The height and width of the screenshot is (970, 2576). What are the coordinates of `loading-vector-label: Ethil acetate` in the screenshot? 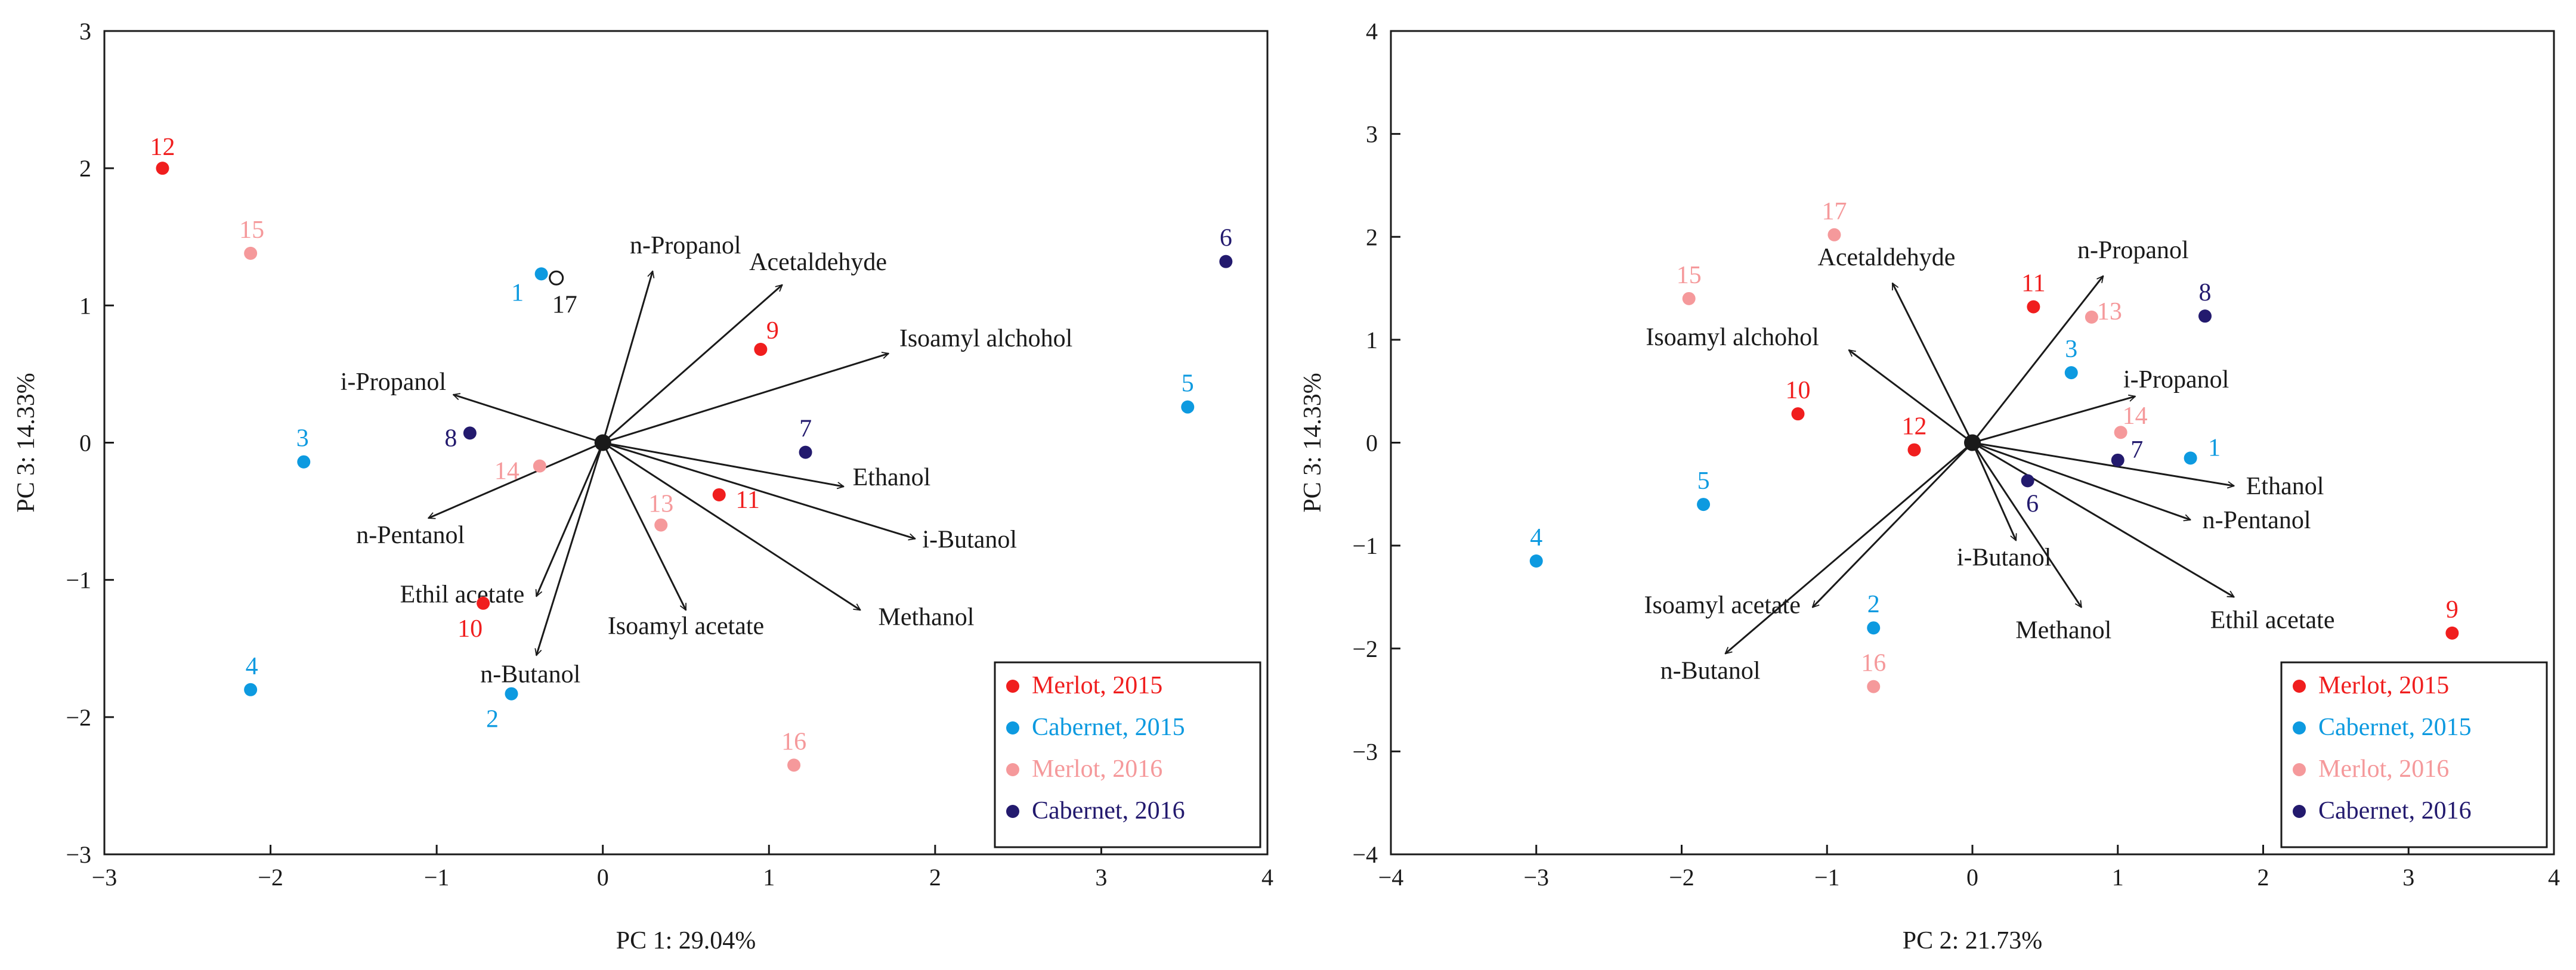 It's located at (462, 594).